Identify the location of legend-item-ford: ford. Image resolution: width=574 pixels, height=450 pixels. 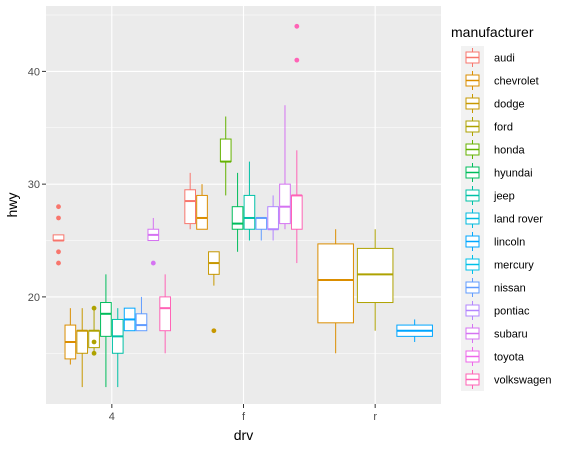
(487, 126).